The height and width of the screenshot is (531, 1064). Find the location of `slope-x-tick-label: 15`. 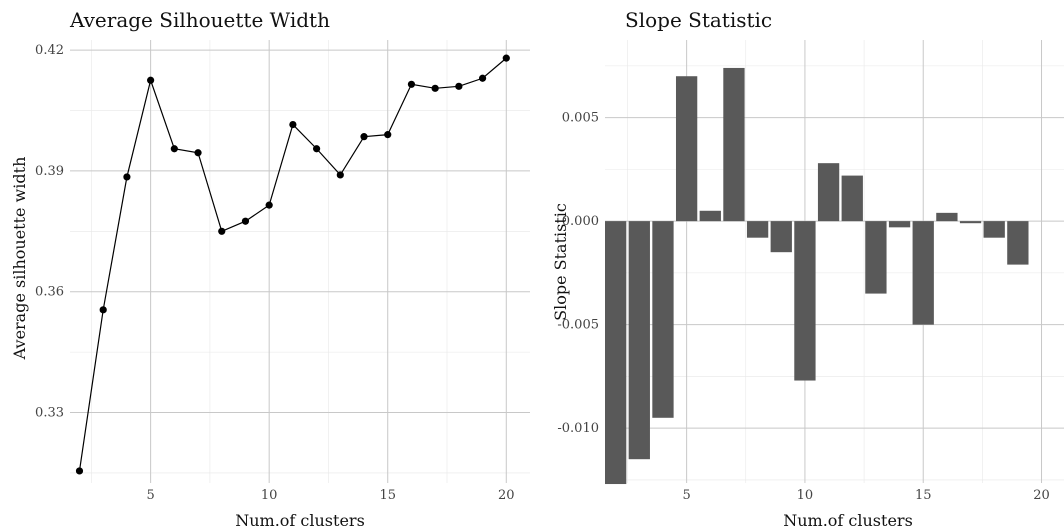

slope-x-tick-label: 15 is located at coordinates (923, 495).